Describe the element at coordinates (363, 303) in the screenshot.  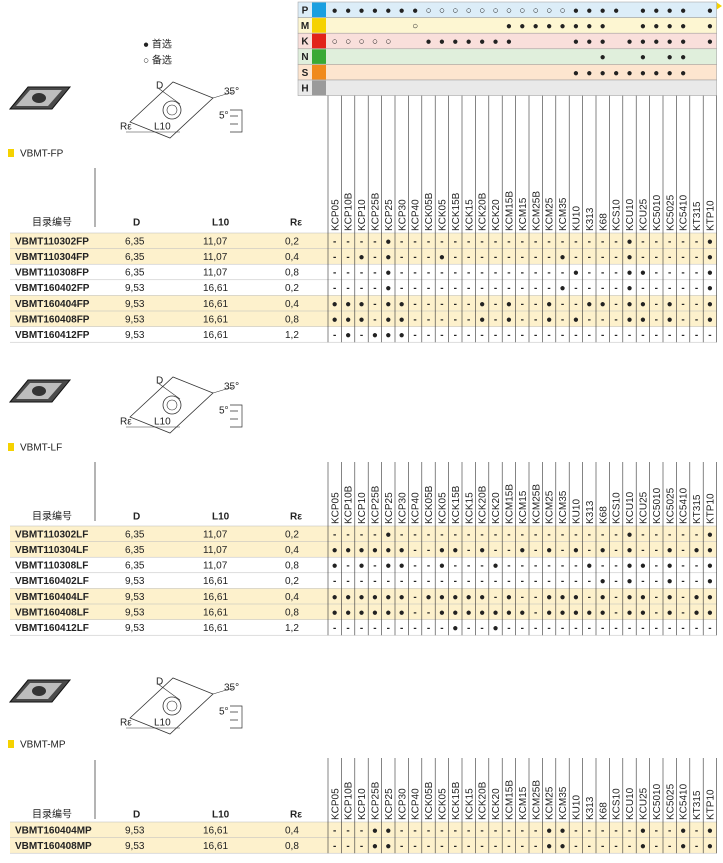
I see `row-highlight` at that location.